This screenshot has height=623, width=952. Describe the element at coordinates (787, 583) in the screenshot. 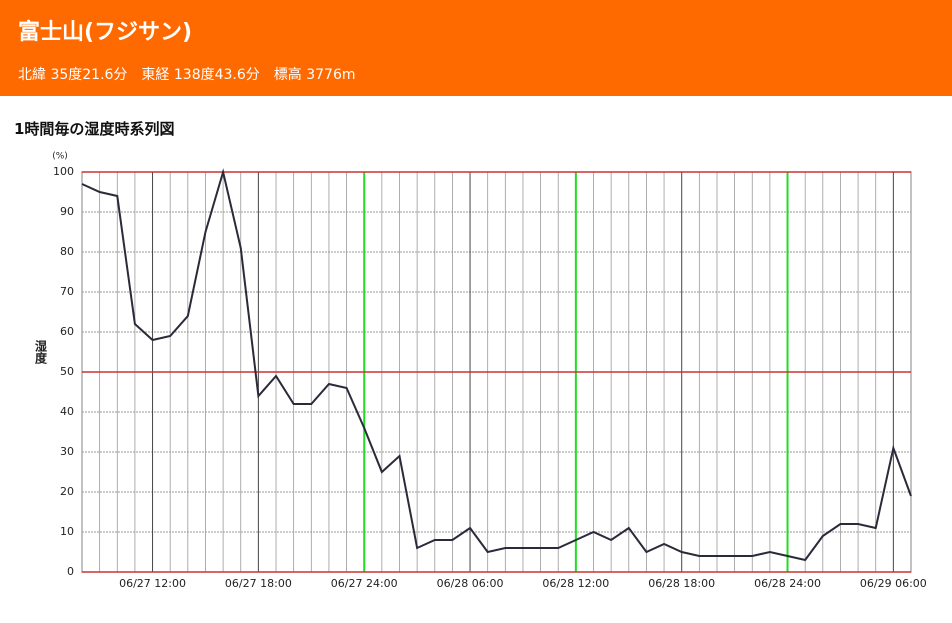

I see `x-tick-label: 06/28 24:00` at that location.